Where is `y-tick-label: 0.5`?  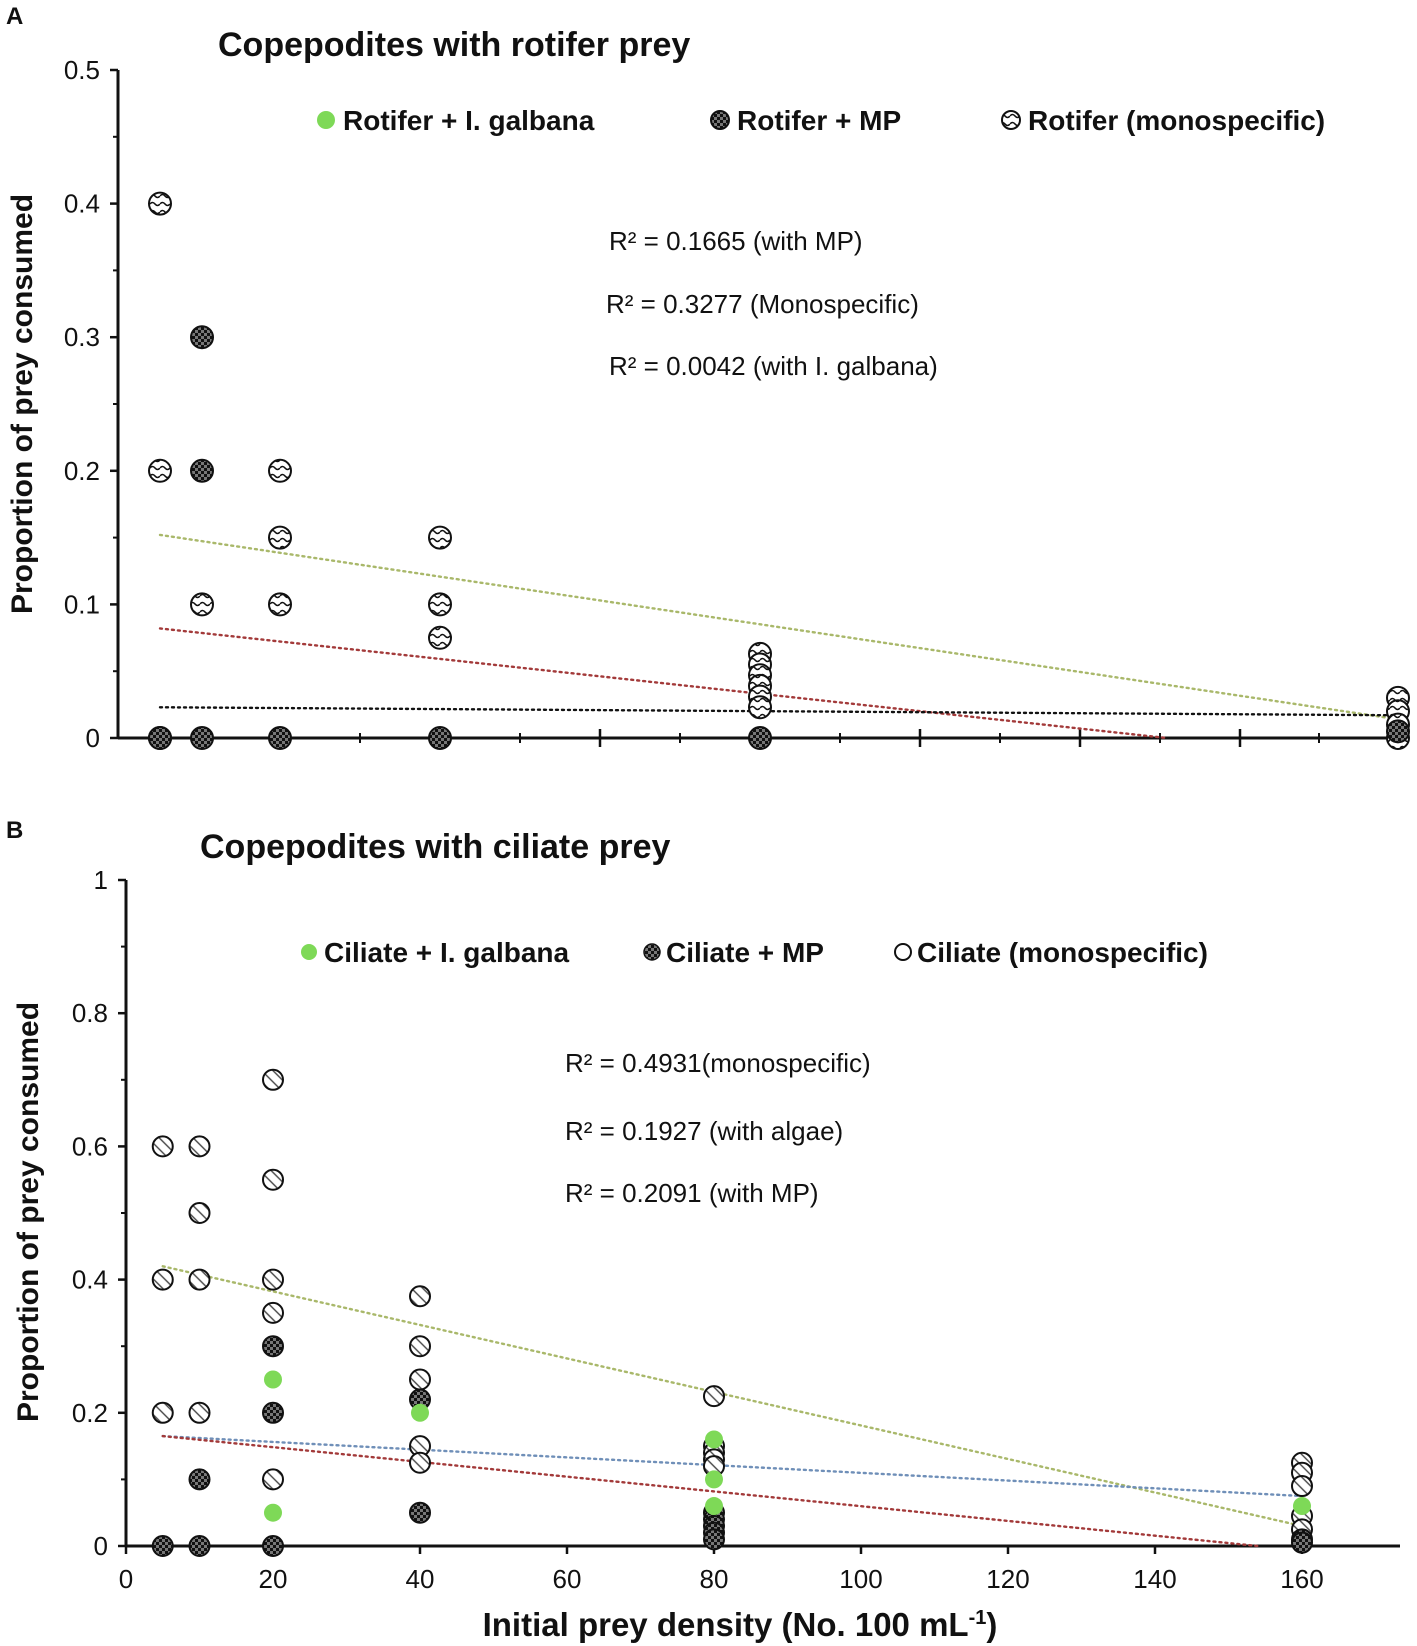
y-tick-label: 0.5 is located at coordinates (82, 70).